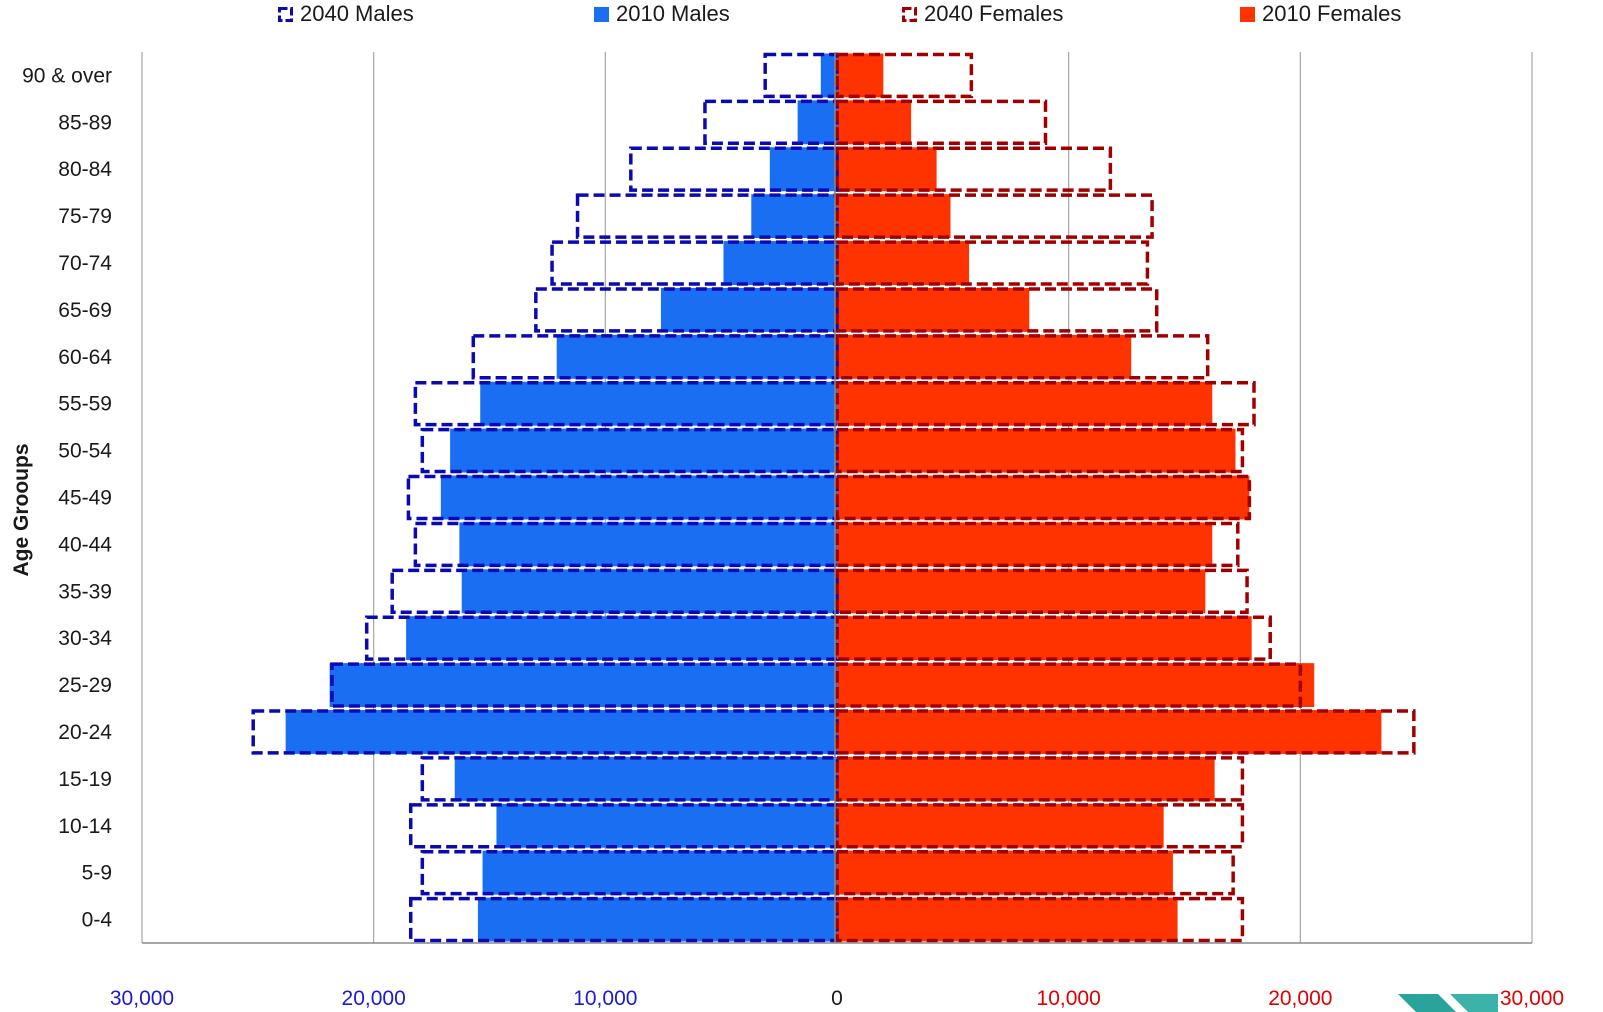 The image size is (1603, 1012). What do you see at coordinates (887, 169) in the screenshot?
I see `2010-females-bar-80-84` at bounding box center [887, 169].